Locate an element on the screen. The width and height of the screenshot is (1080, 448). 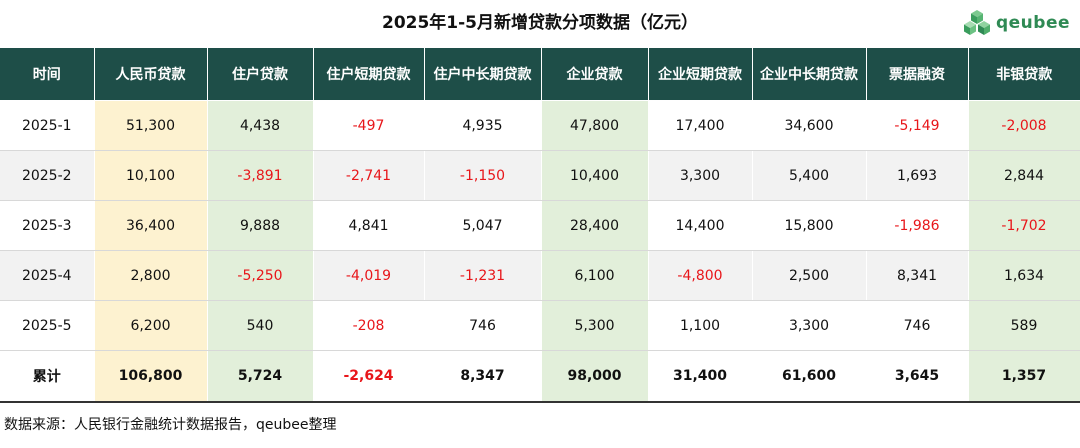
table-cell: 34,600 is located at coordinates (809, 125).